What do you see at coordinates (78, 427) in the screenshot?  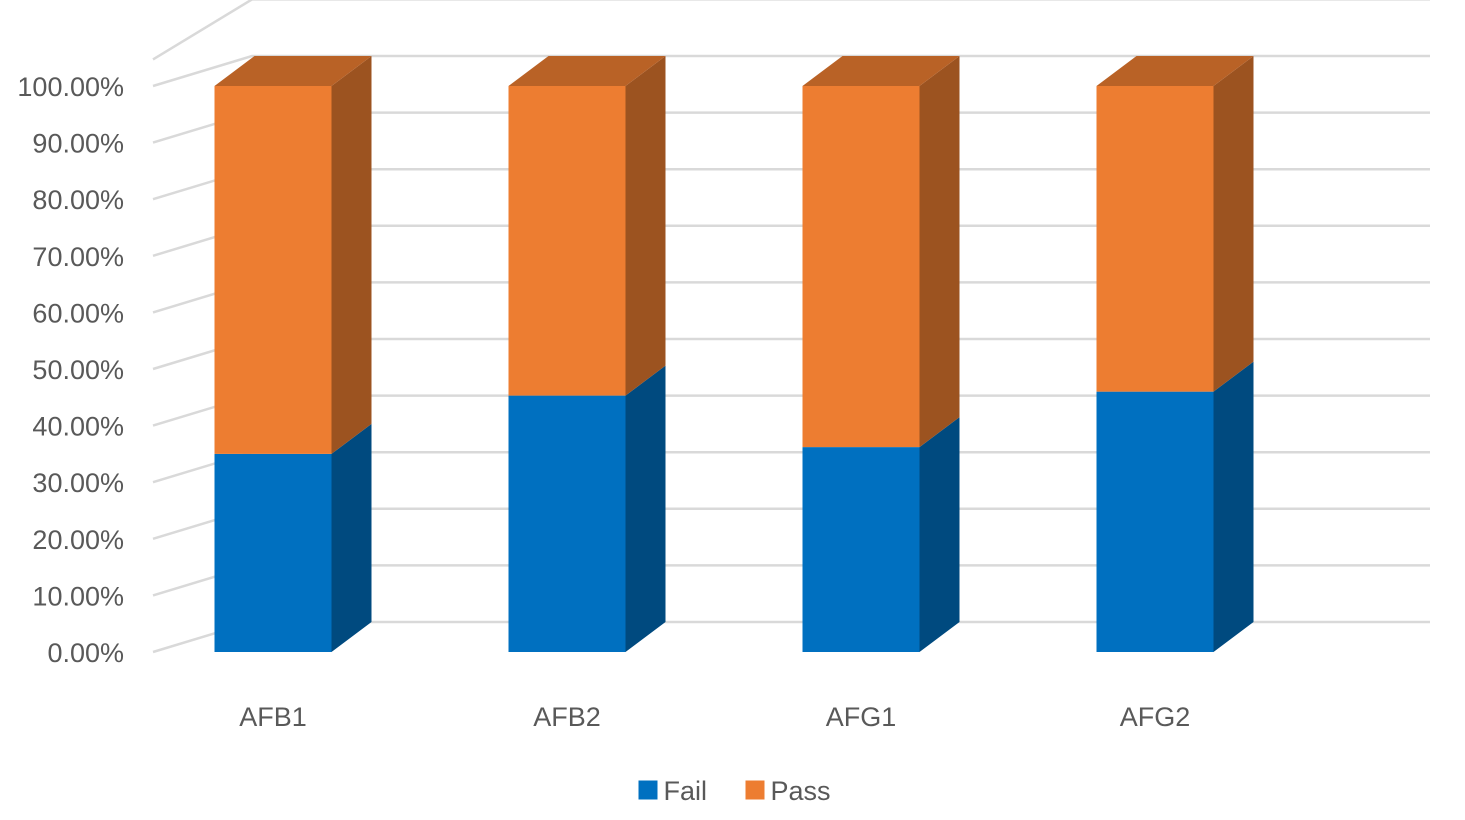 I see `y-tick-label: 40.00%` at bounding box center [78, 427].